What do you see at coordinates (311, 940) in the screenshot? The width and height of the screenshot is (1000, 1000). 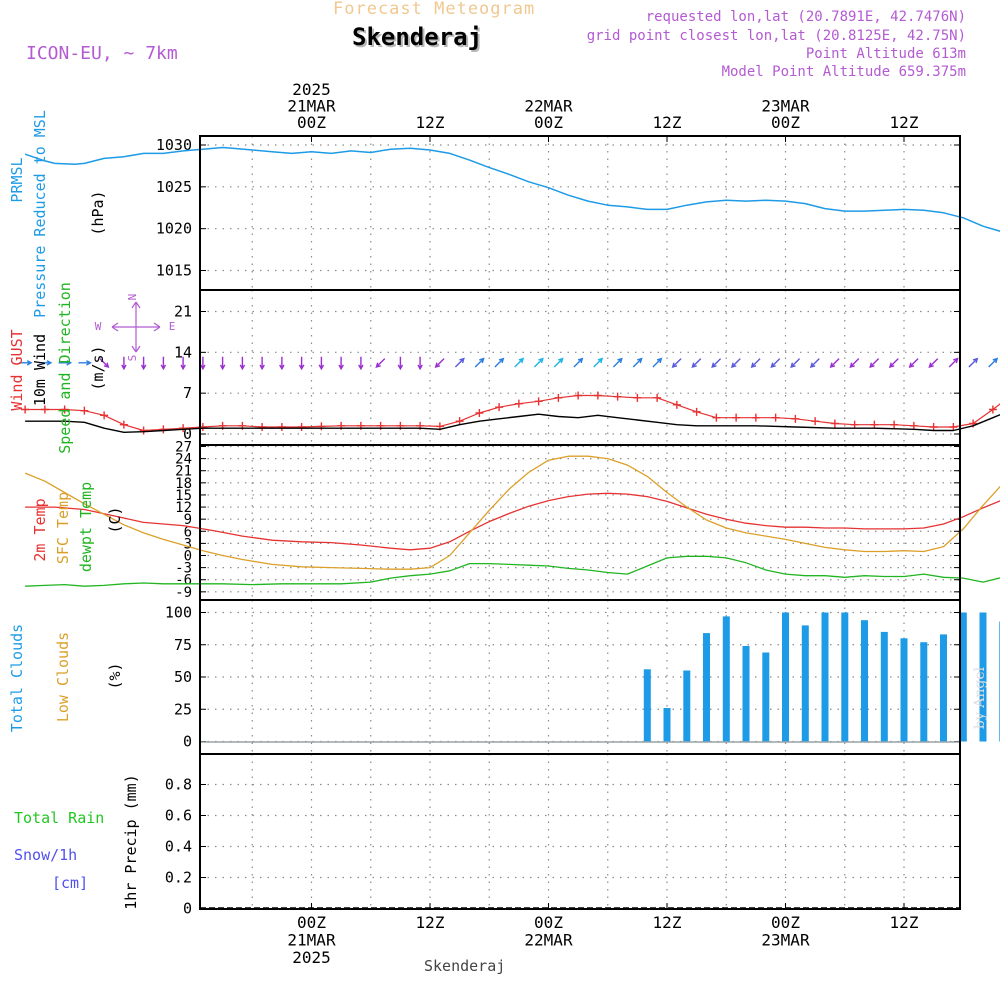 I see `bottom-time-label: 21MAR` at bounding box center [311, 940].